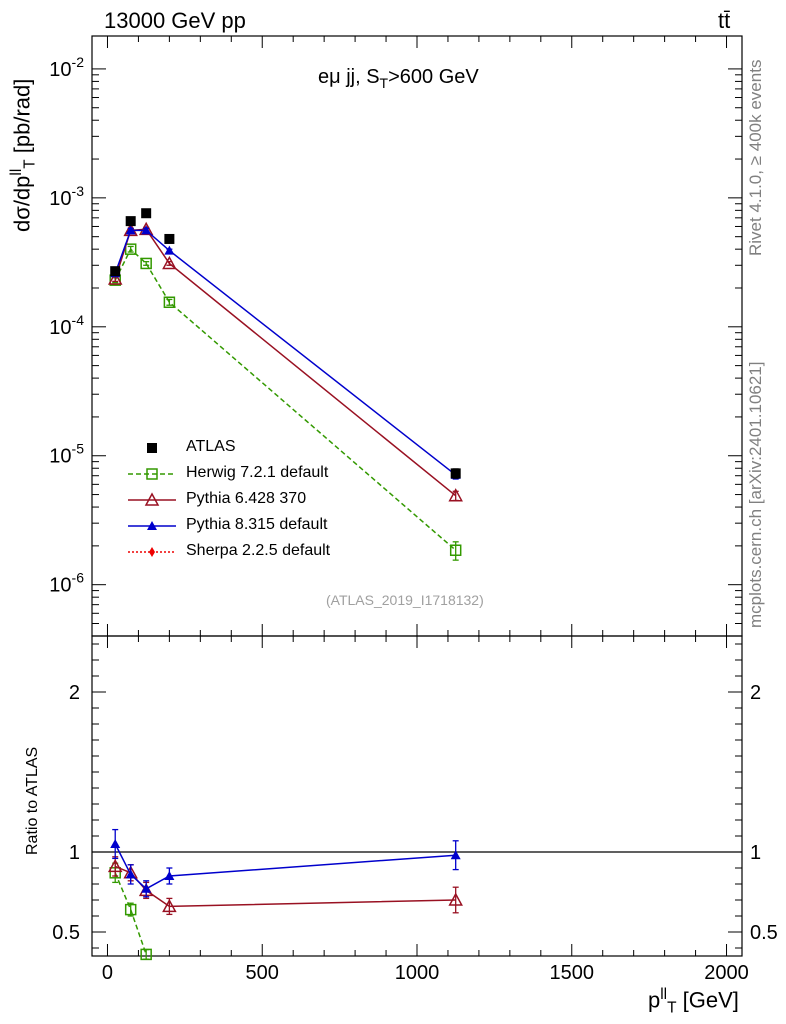  Describe the element at coordinates (74, 693) in the screenshot. I see `ratio-y-tick-label-left: 2` at that location.